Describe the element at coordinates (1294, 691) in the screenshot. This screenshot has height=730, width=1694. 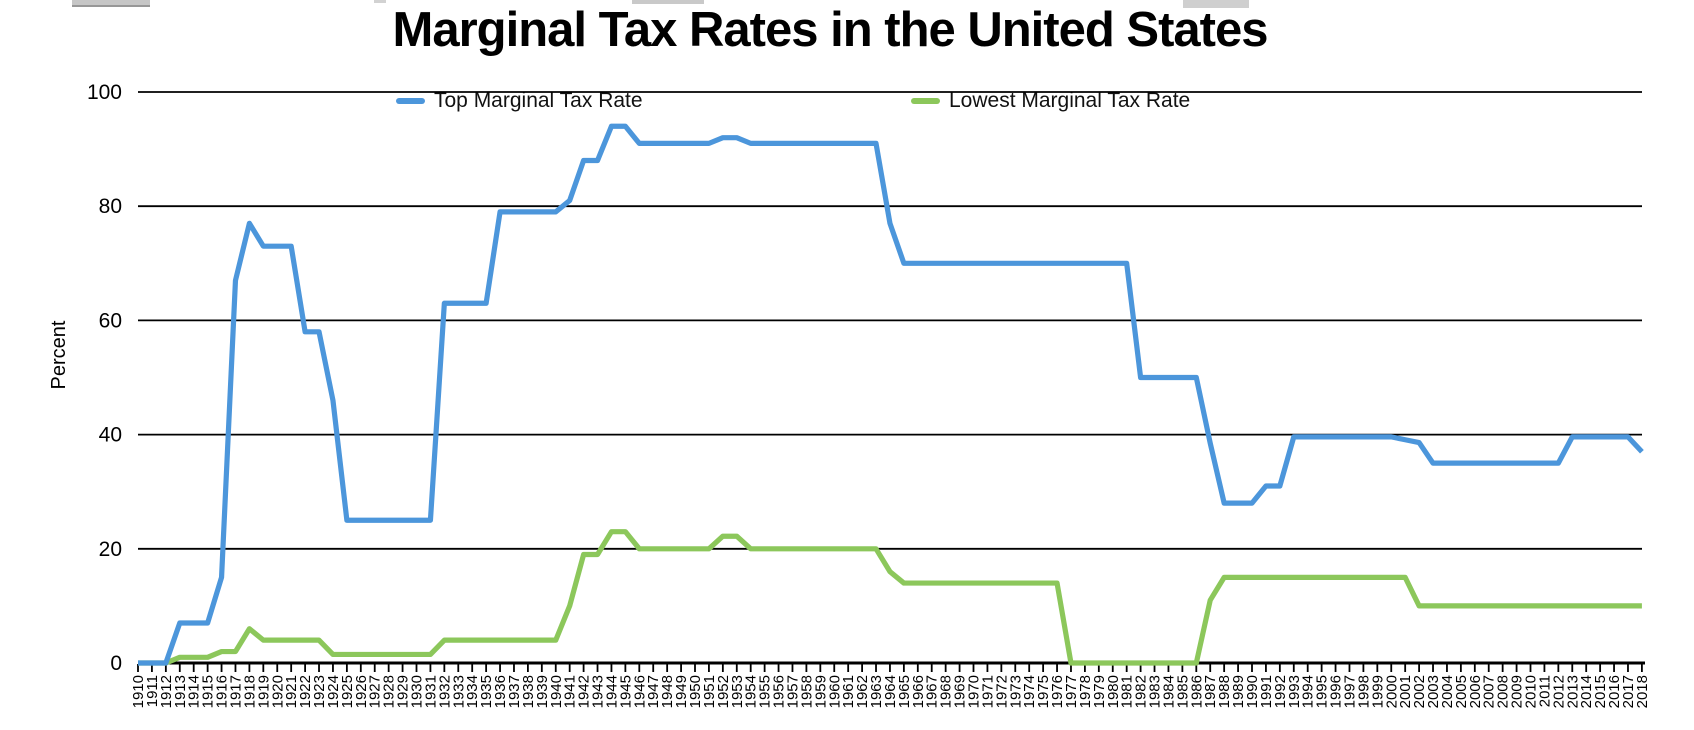
I see `x-tick-label-1993: 1993` at that location.